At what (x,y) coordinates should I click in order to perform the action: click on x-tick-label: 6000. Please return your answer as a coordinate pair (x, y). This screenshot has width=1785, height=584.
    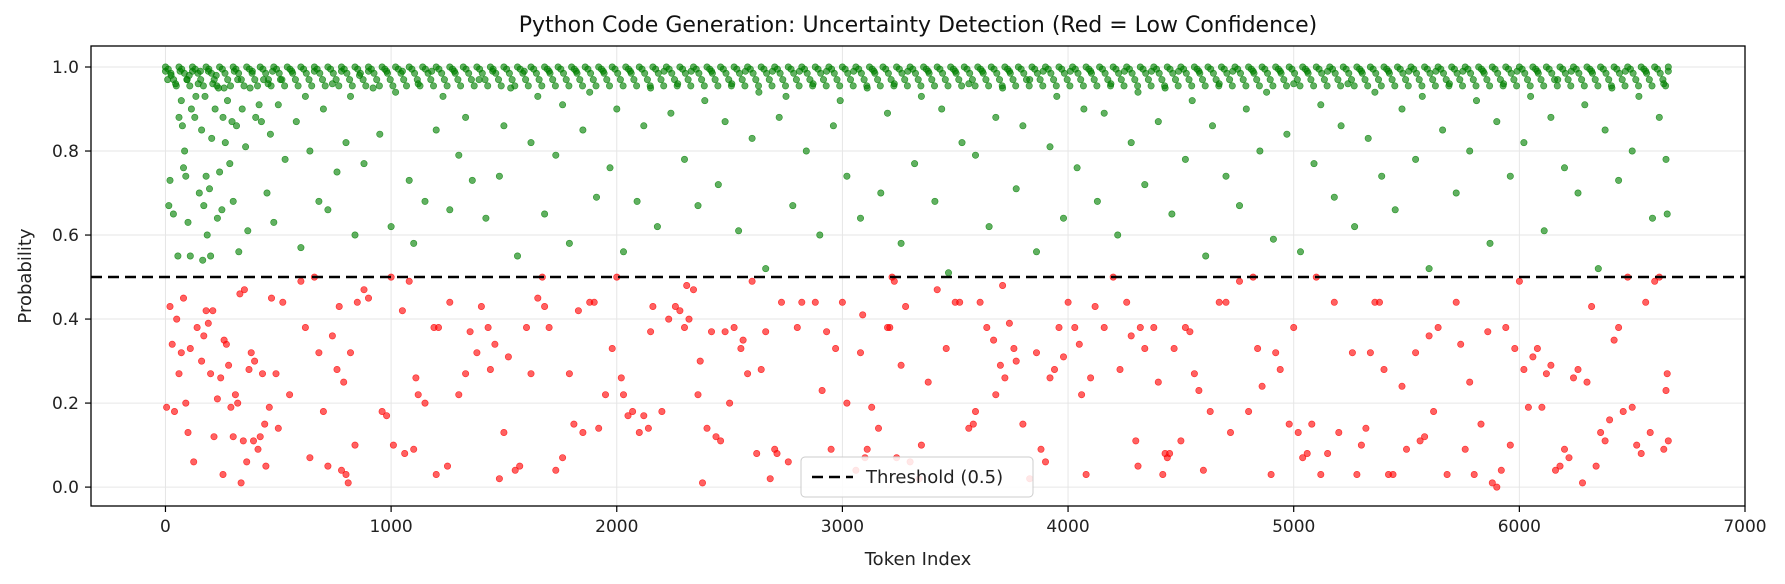
    Looking at the image, I should click on (1519, 527).